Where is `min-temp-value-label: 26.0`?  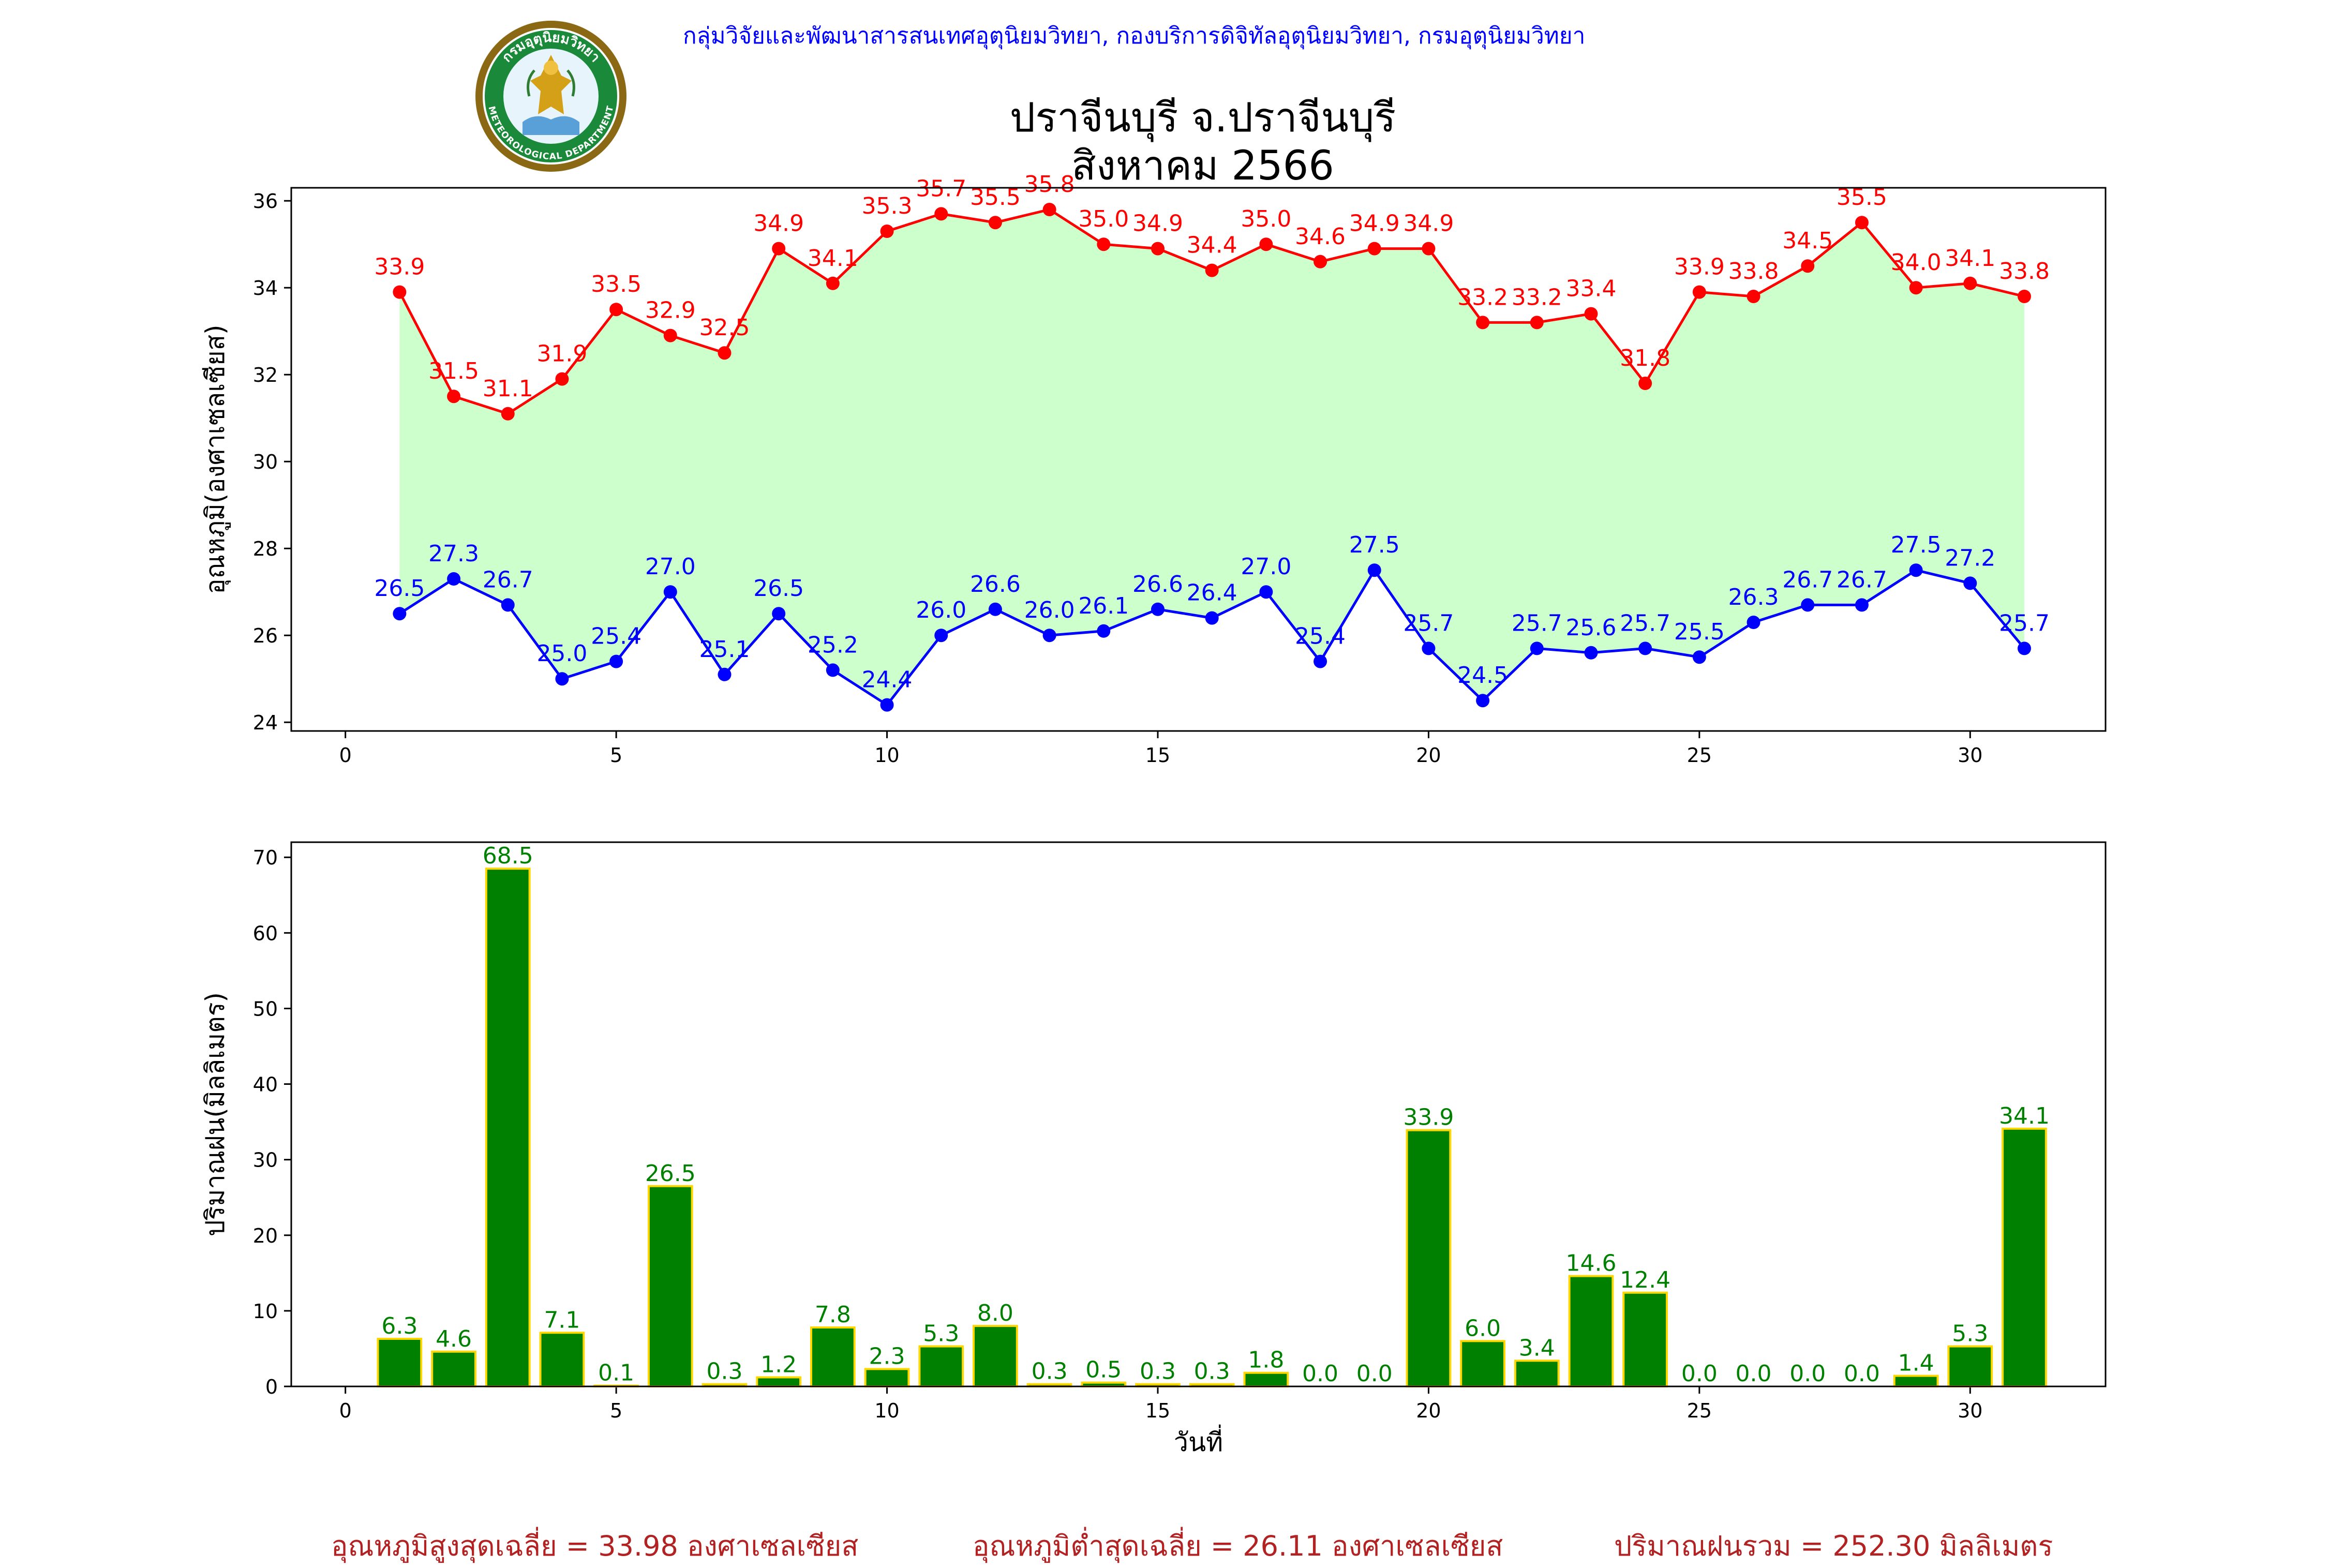 min-temp-value-label: 26.0 is located at coordinates (1049, 610).